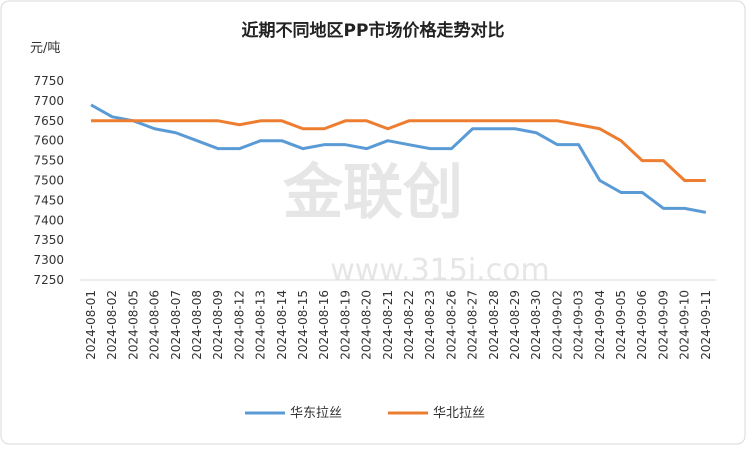  I want to click on x-tick-label: 2024-08-30, so click(536, 325).